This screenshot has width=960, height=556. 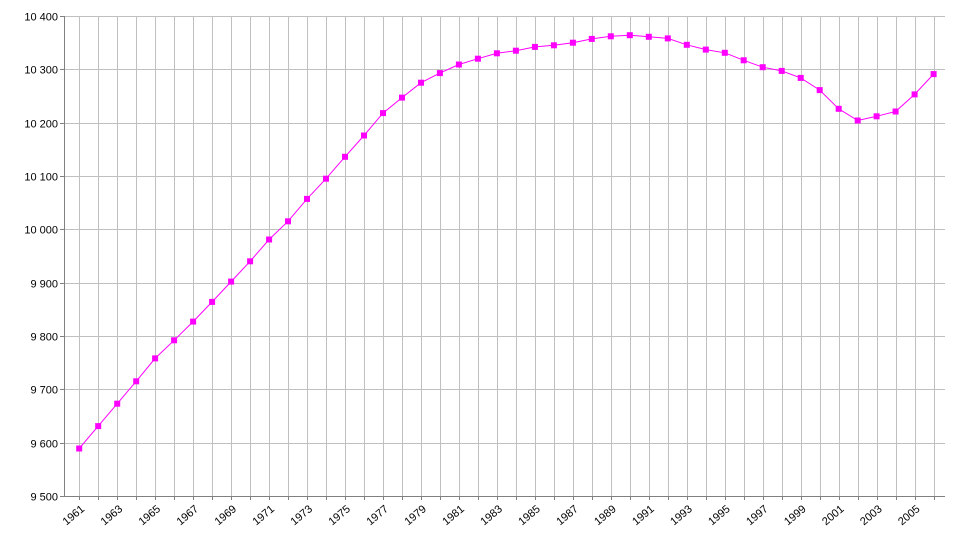 What do you see at coordinates (44, 338) in the screenshot?
I see `y-tick-label: 9 800` at bounding box center [44, 338].